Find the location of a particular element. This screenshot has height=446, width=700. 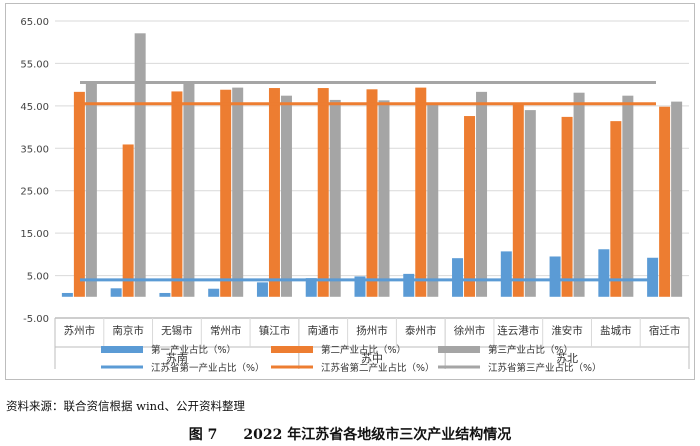

y-tick-label: -5.00 is located at coordinates (36, 319).